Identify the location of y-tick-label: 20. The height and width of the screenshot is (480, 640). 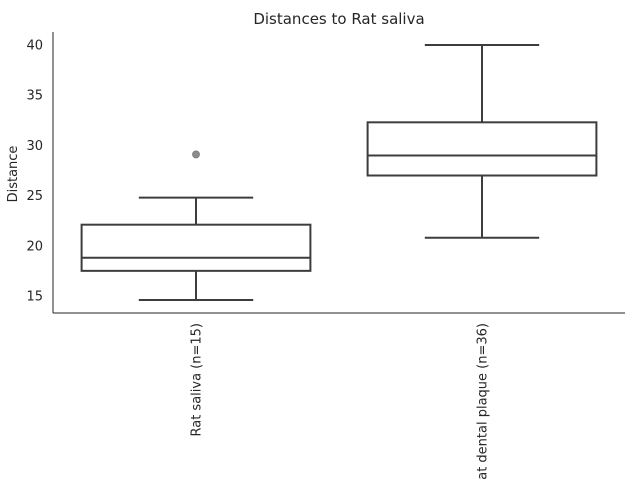
(34, 246).